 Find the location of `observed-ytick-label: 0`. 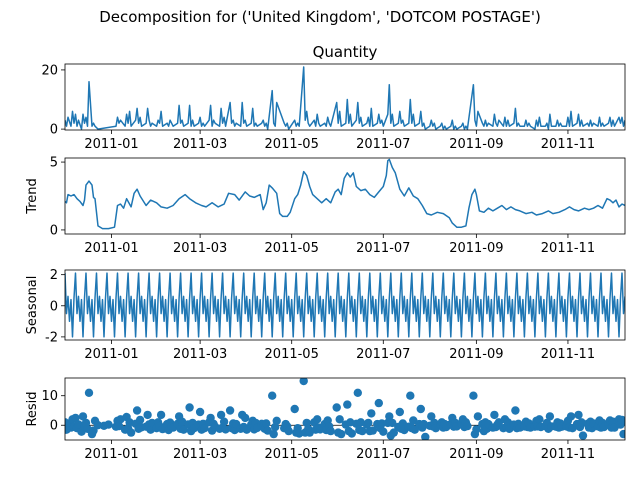

observed-ytick-label: 0 is located at coordinates (54, 130).